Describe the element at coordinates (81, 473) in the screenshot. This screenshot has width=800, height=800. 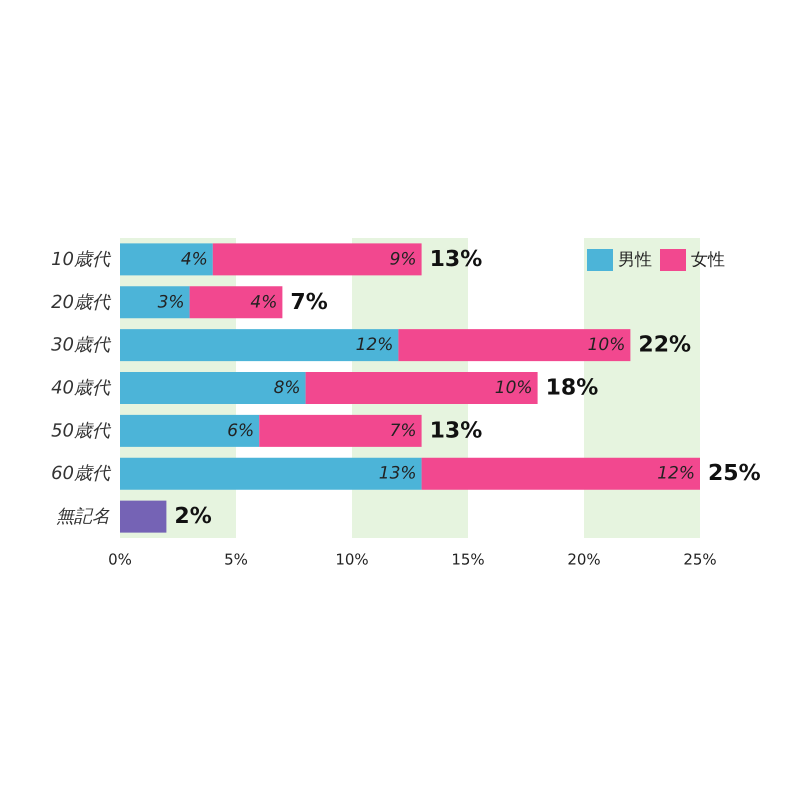
I see `y-tick-label: 60歳代` at that location.